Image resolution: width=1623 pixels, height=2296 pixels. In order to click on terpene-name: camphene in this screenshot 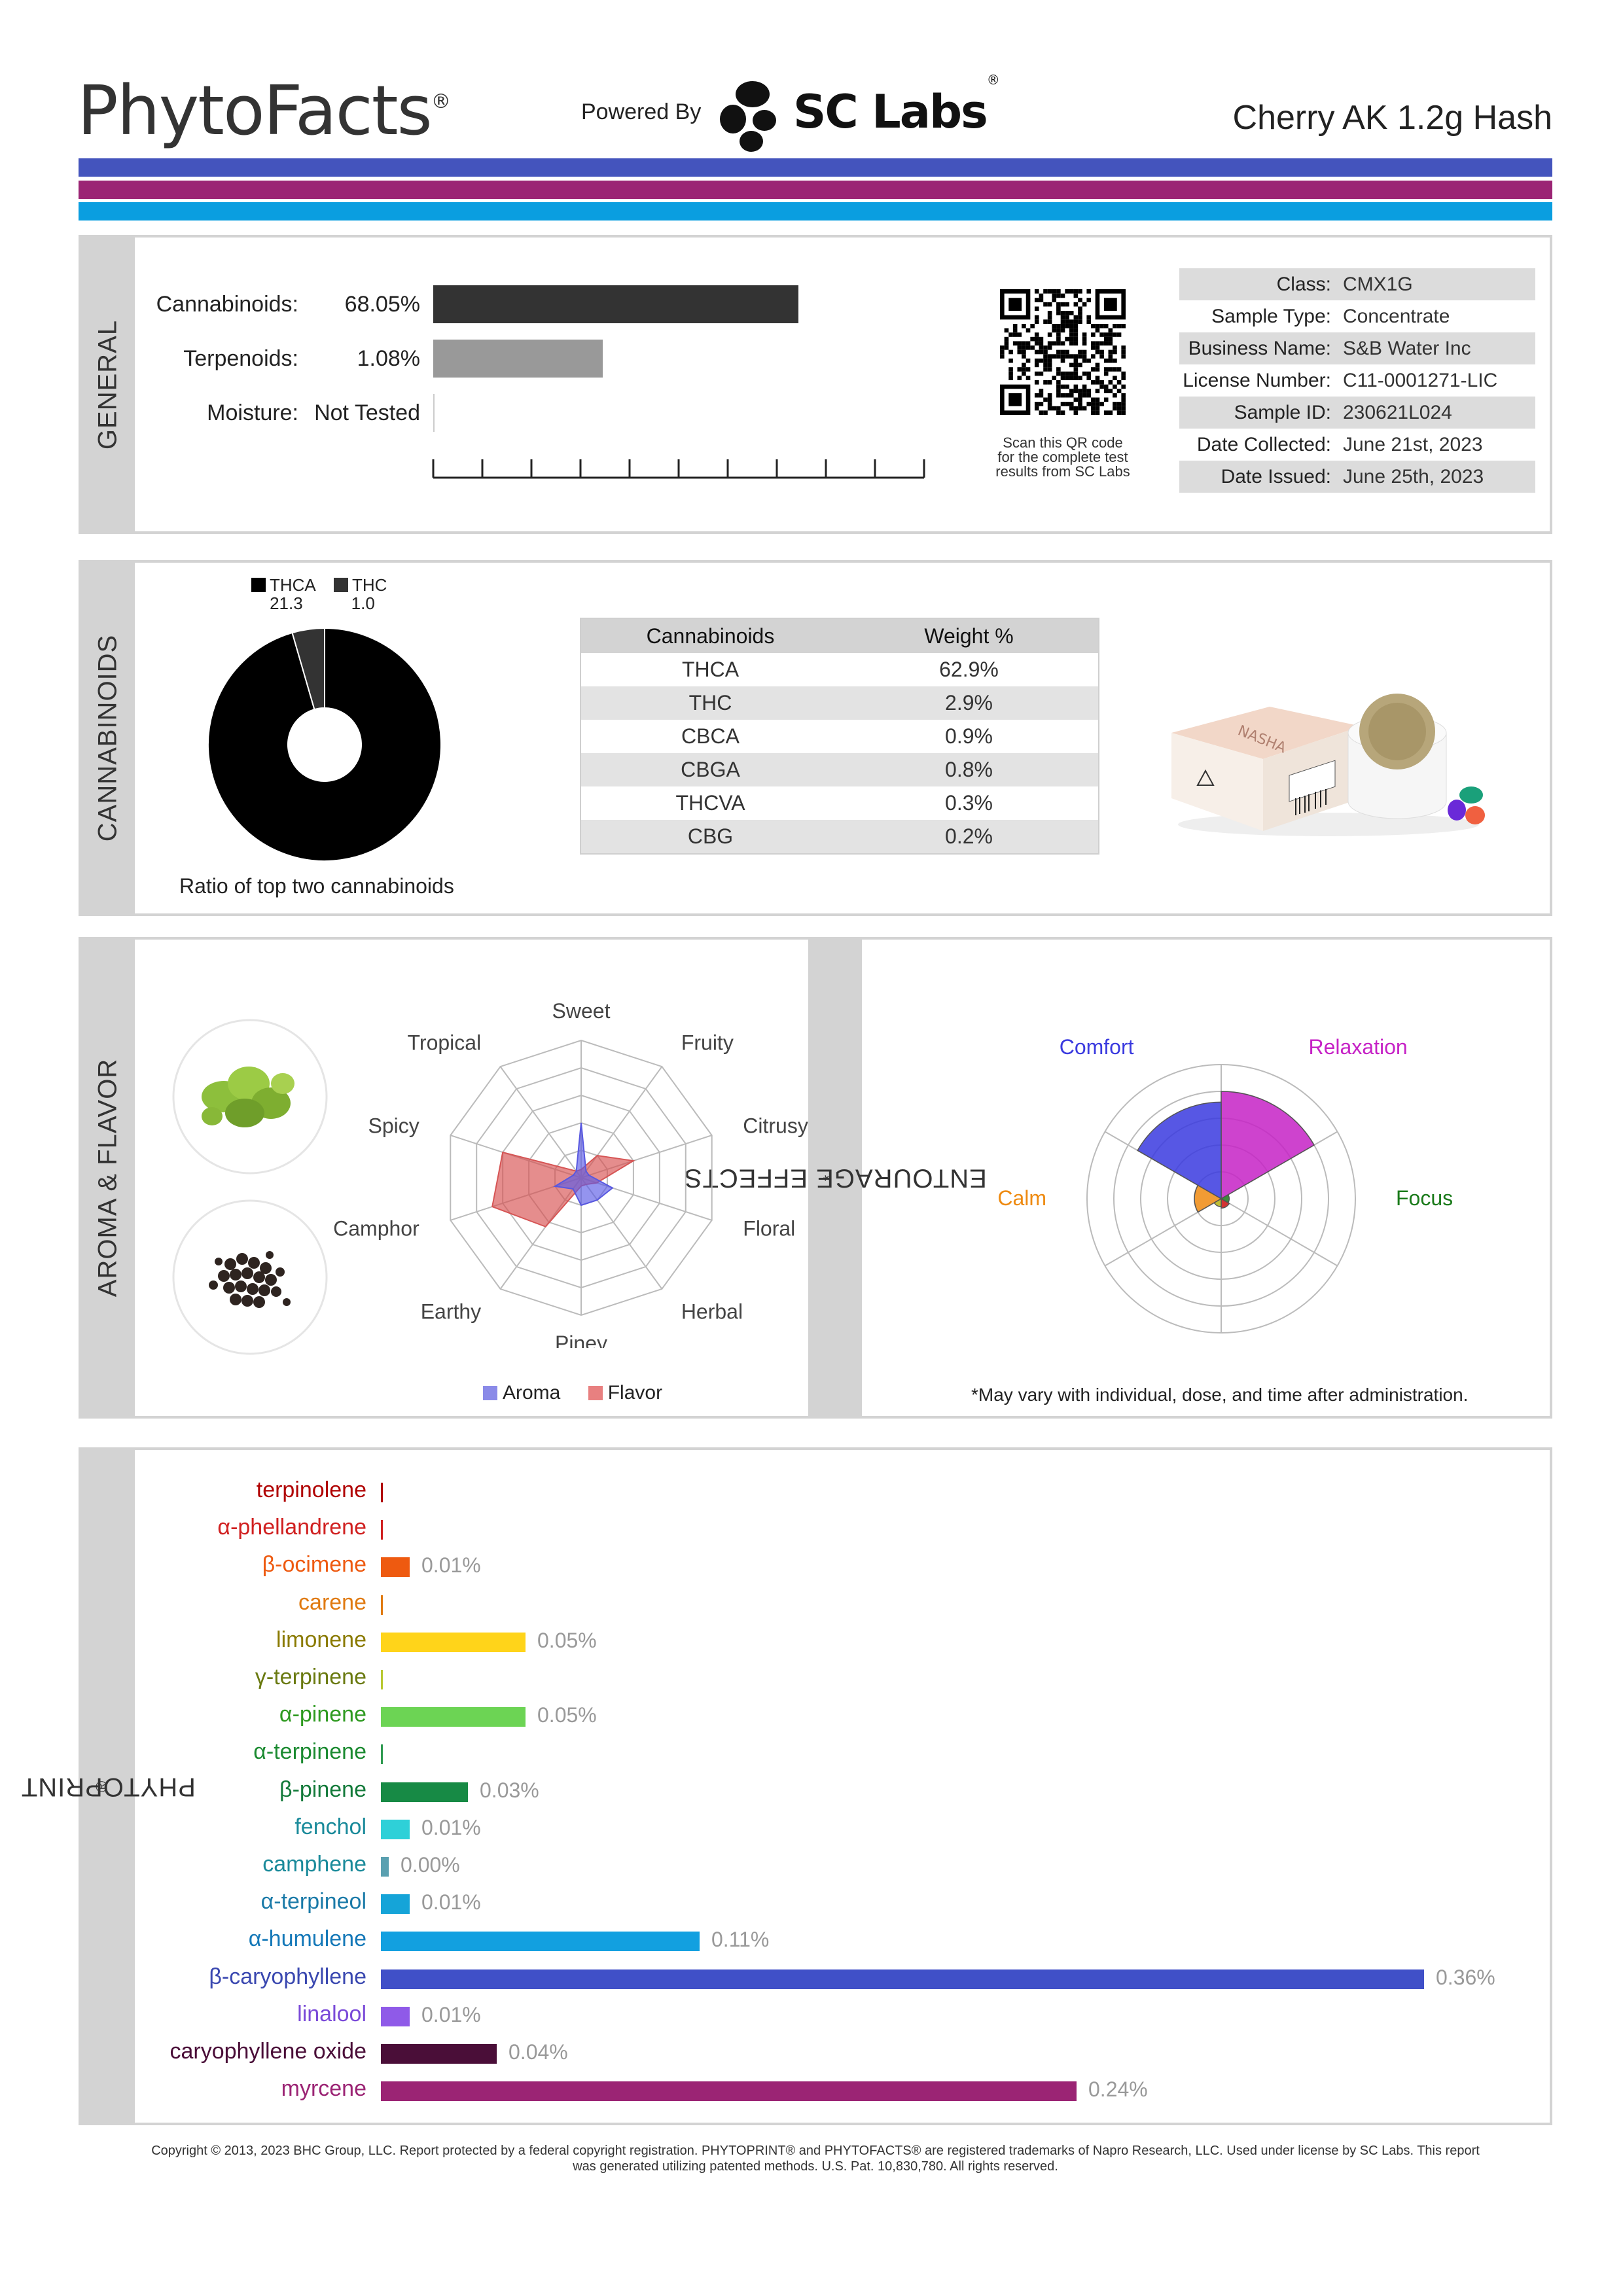, I will do `click(314, 1865)`.